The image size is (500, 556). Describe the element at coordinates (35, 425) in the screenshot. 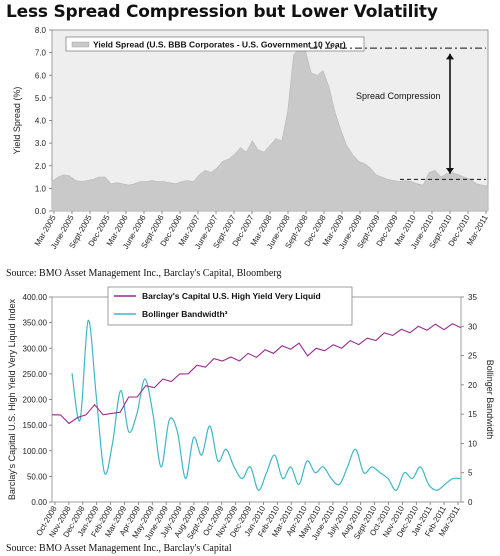

I see `y-tick-label: 150.00` at that location.